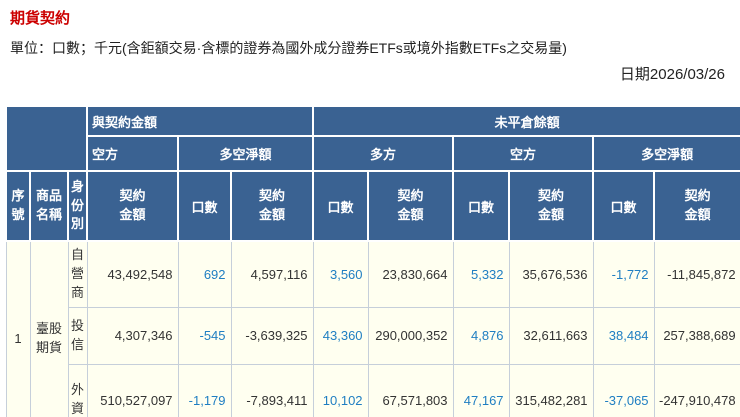  I want to click on qty-cell: 3,560, so click(340, 274).